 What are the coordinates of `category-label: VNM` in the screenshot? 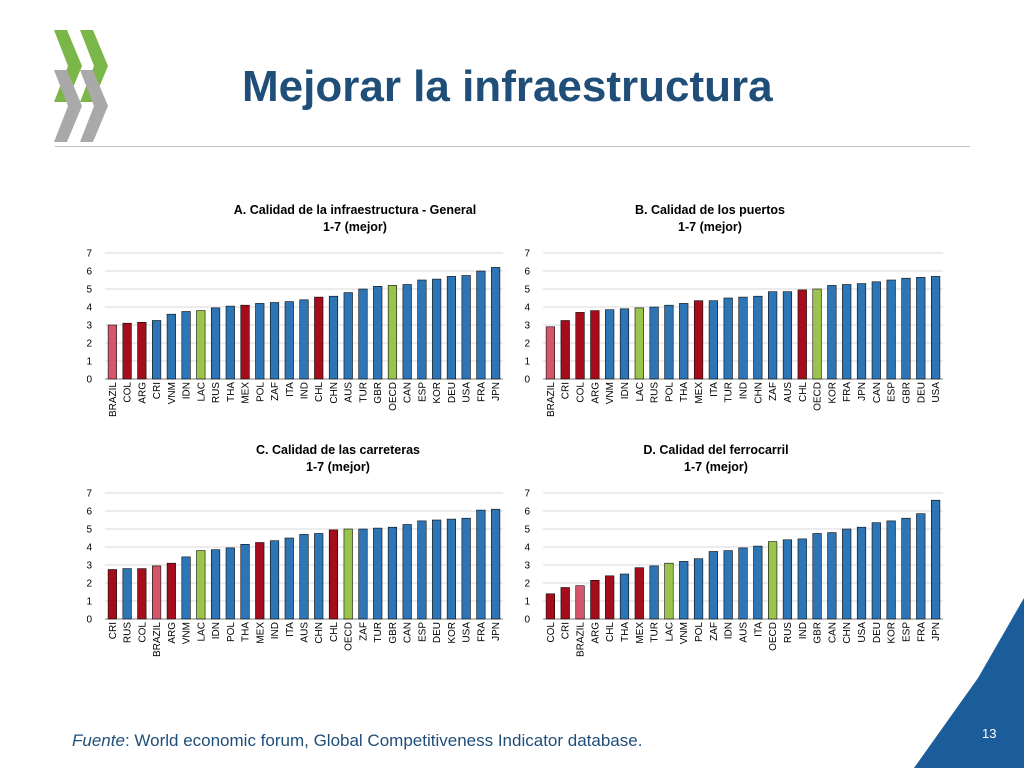 It's located at (187, 633).